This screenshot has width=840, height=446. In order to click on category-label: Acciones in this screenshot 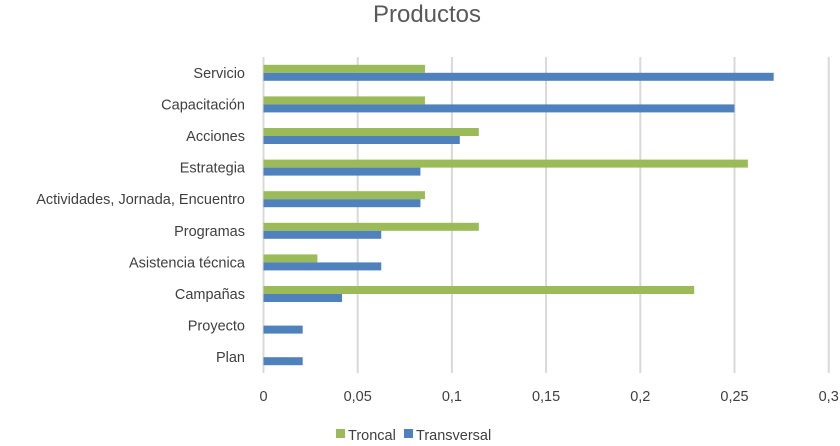, I will do `click(215, 137)`.